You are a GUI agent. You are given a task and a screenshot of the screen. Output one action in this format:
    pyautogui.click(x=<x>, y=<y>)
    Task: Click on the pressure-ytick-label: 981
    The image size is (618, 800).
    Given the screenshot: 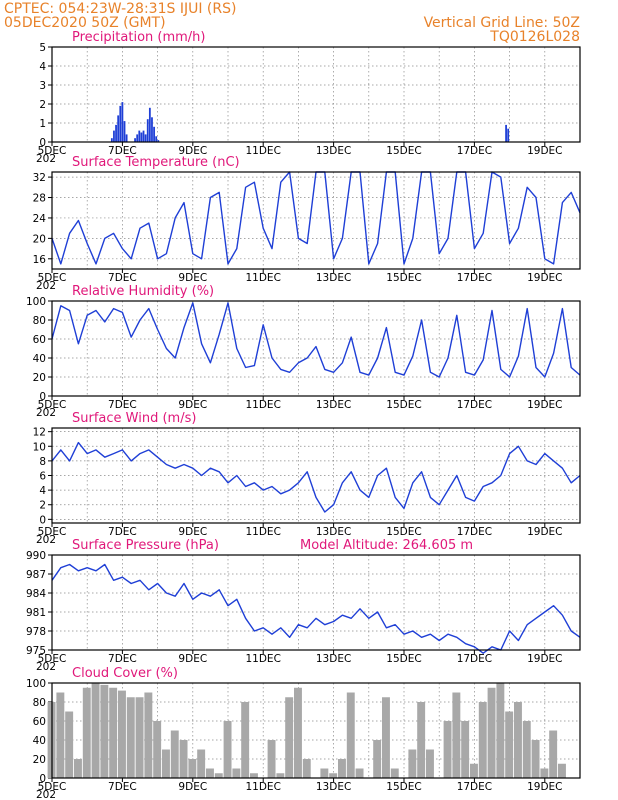 What is the action you would take?
    pyautogui.click(x=36, y=613)
    